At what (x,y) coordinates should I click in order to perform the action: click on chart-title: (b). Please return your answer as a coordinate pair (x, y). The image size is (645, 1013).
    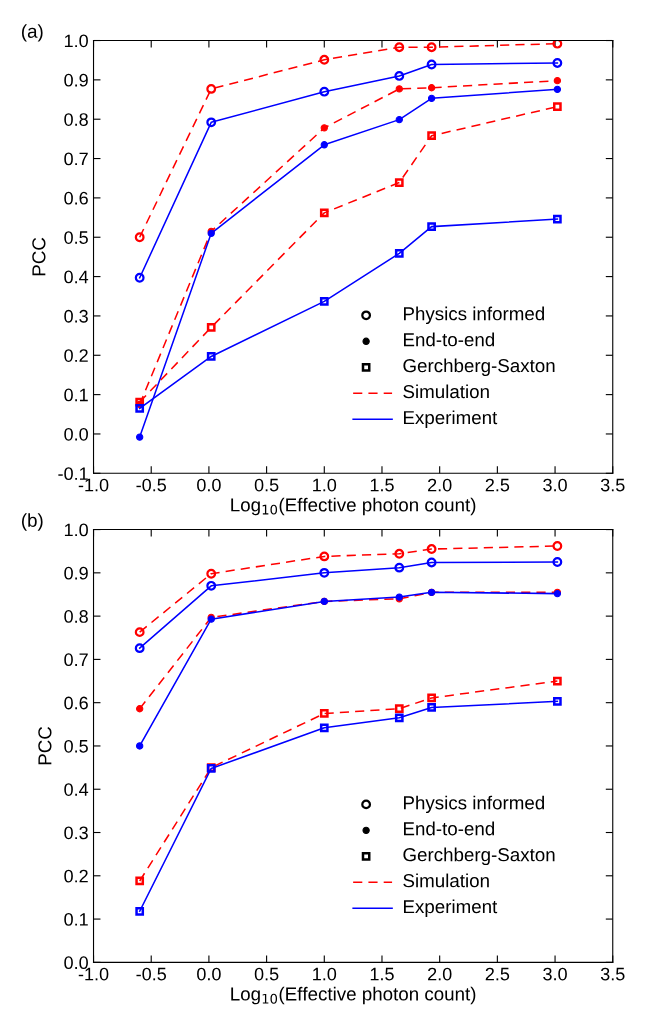
    Looking at the image, I should click on (32, 522).